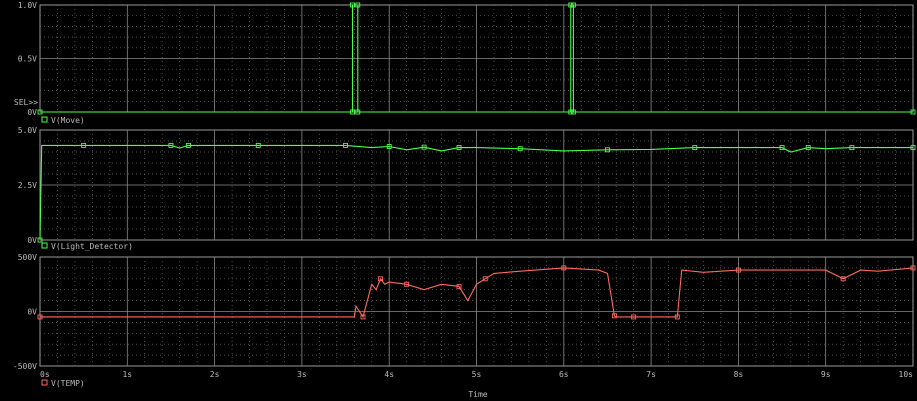  I want to click on y-tick-label: 0.5V, so click(27, 59).